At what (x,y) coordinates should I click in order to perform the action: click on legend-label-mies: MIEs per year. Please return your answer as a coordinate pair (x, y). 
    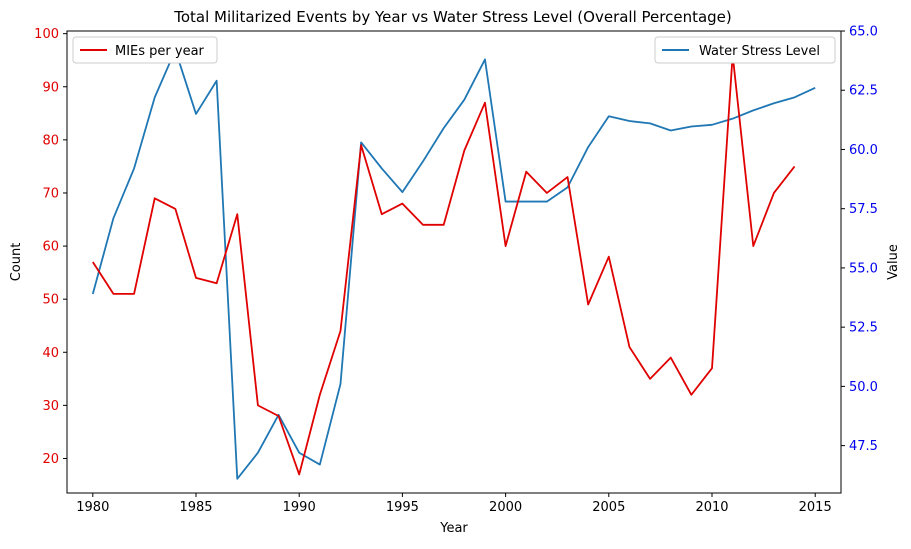
    Looking at the image, I should click on (160, 51).